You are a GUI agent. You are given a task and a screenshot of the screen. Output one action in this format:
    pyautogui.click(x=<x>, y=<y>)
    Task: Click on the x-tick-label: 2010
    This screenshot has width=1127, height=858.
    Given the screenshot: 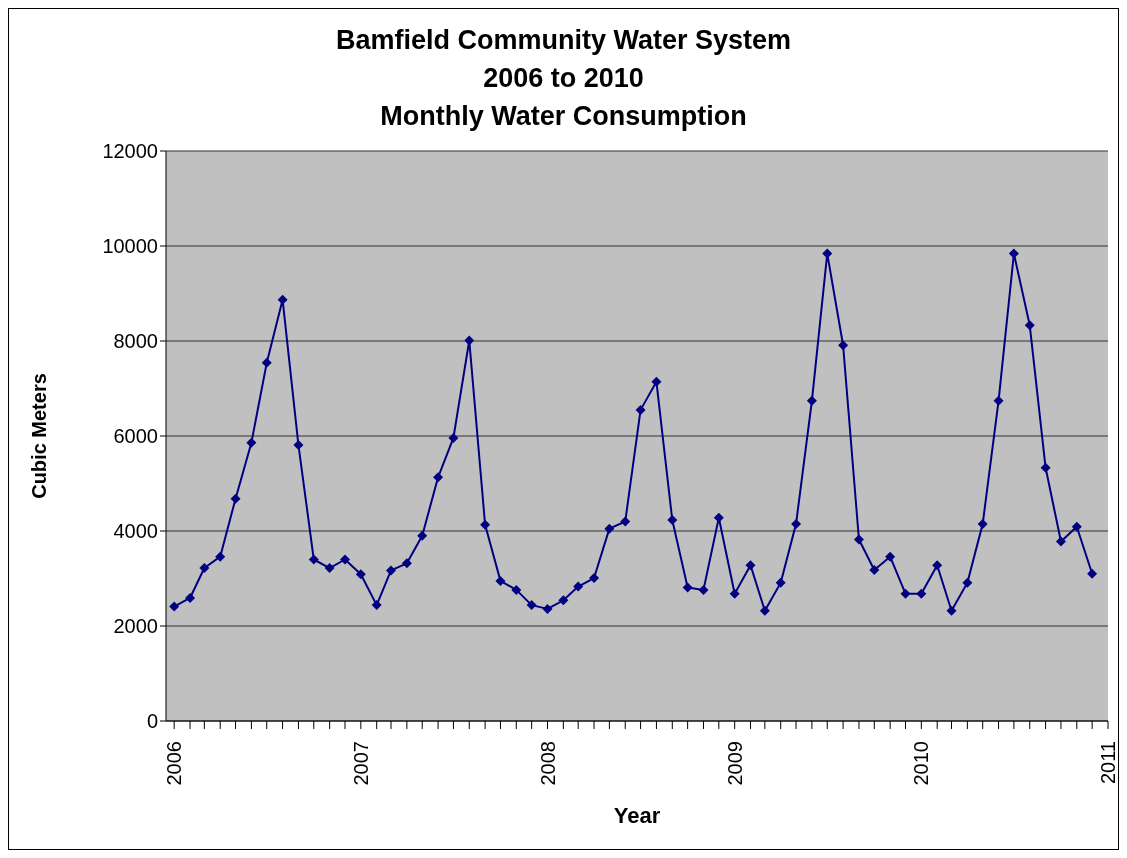 What is the action you would take?
    pyautogui.click(x=921, y=763)
    